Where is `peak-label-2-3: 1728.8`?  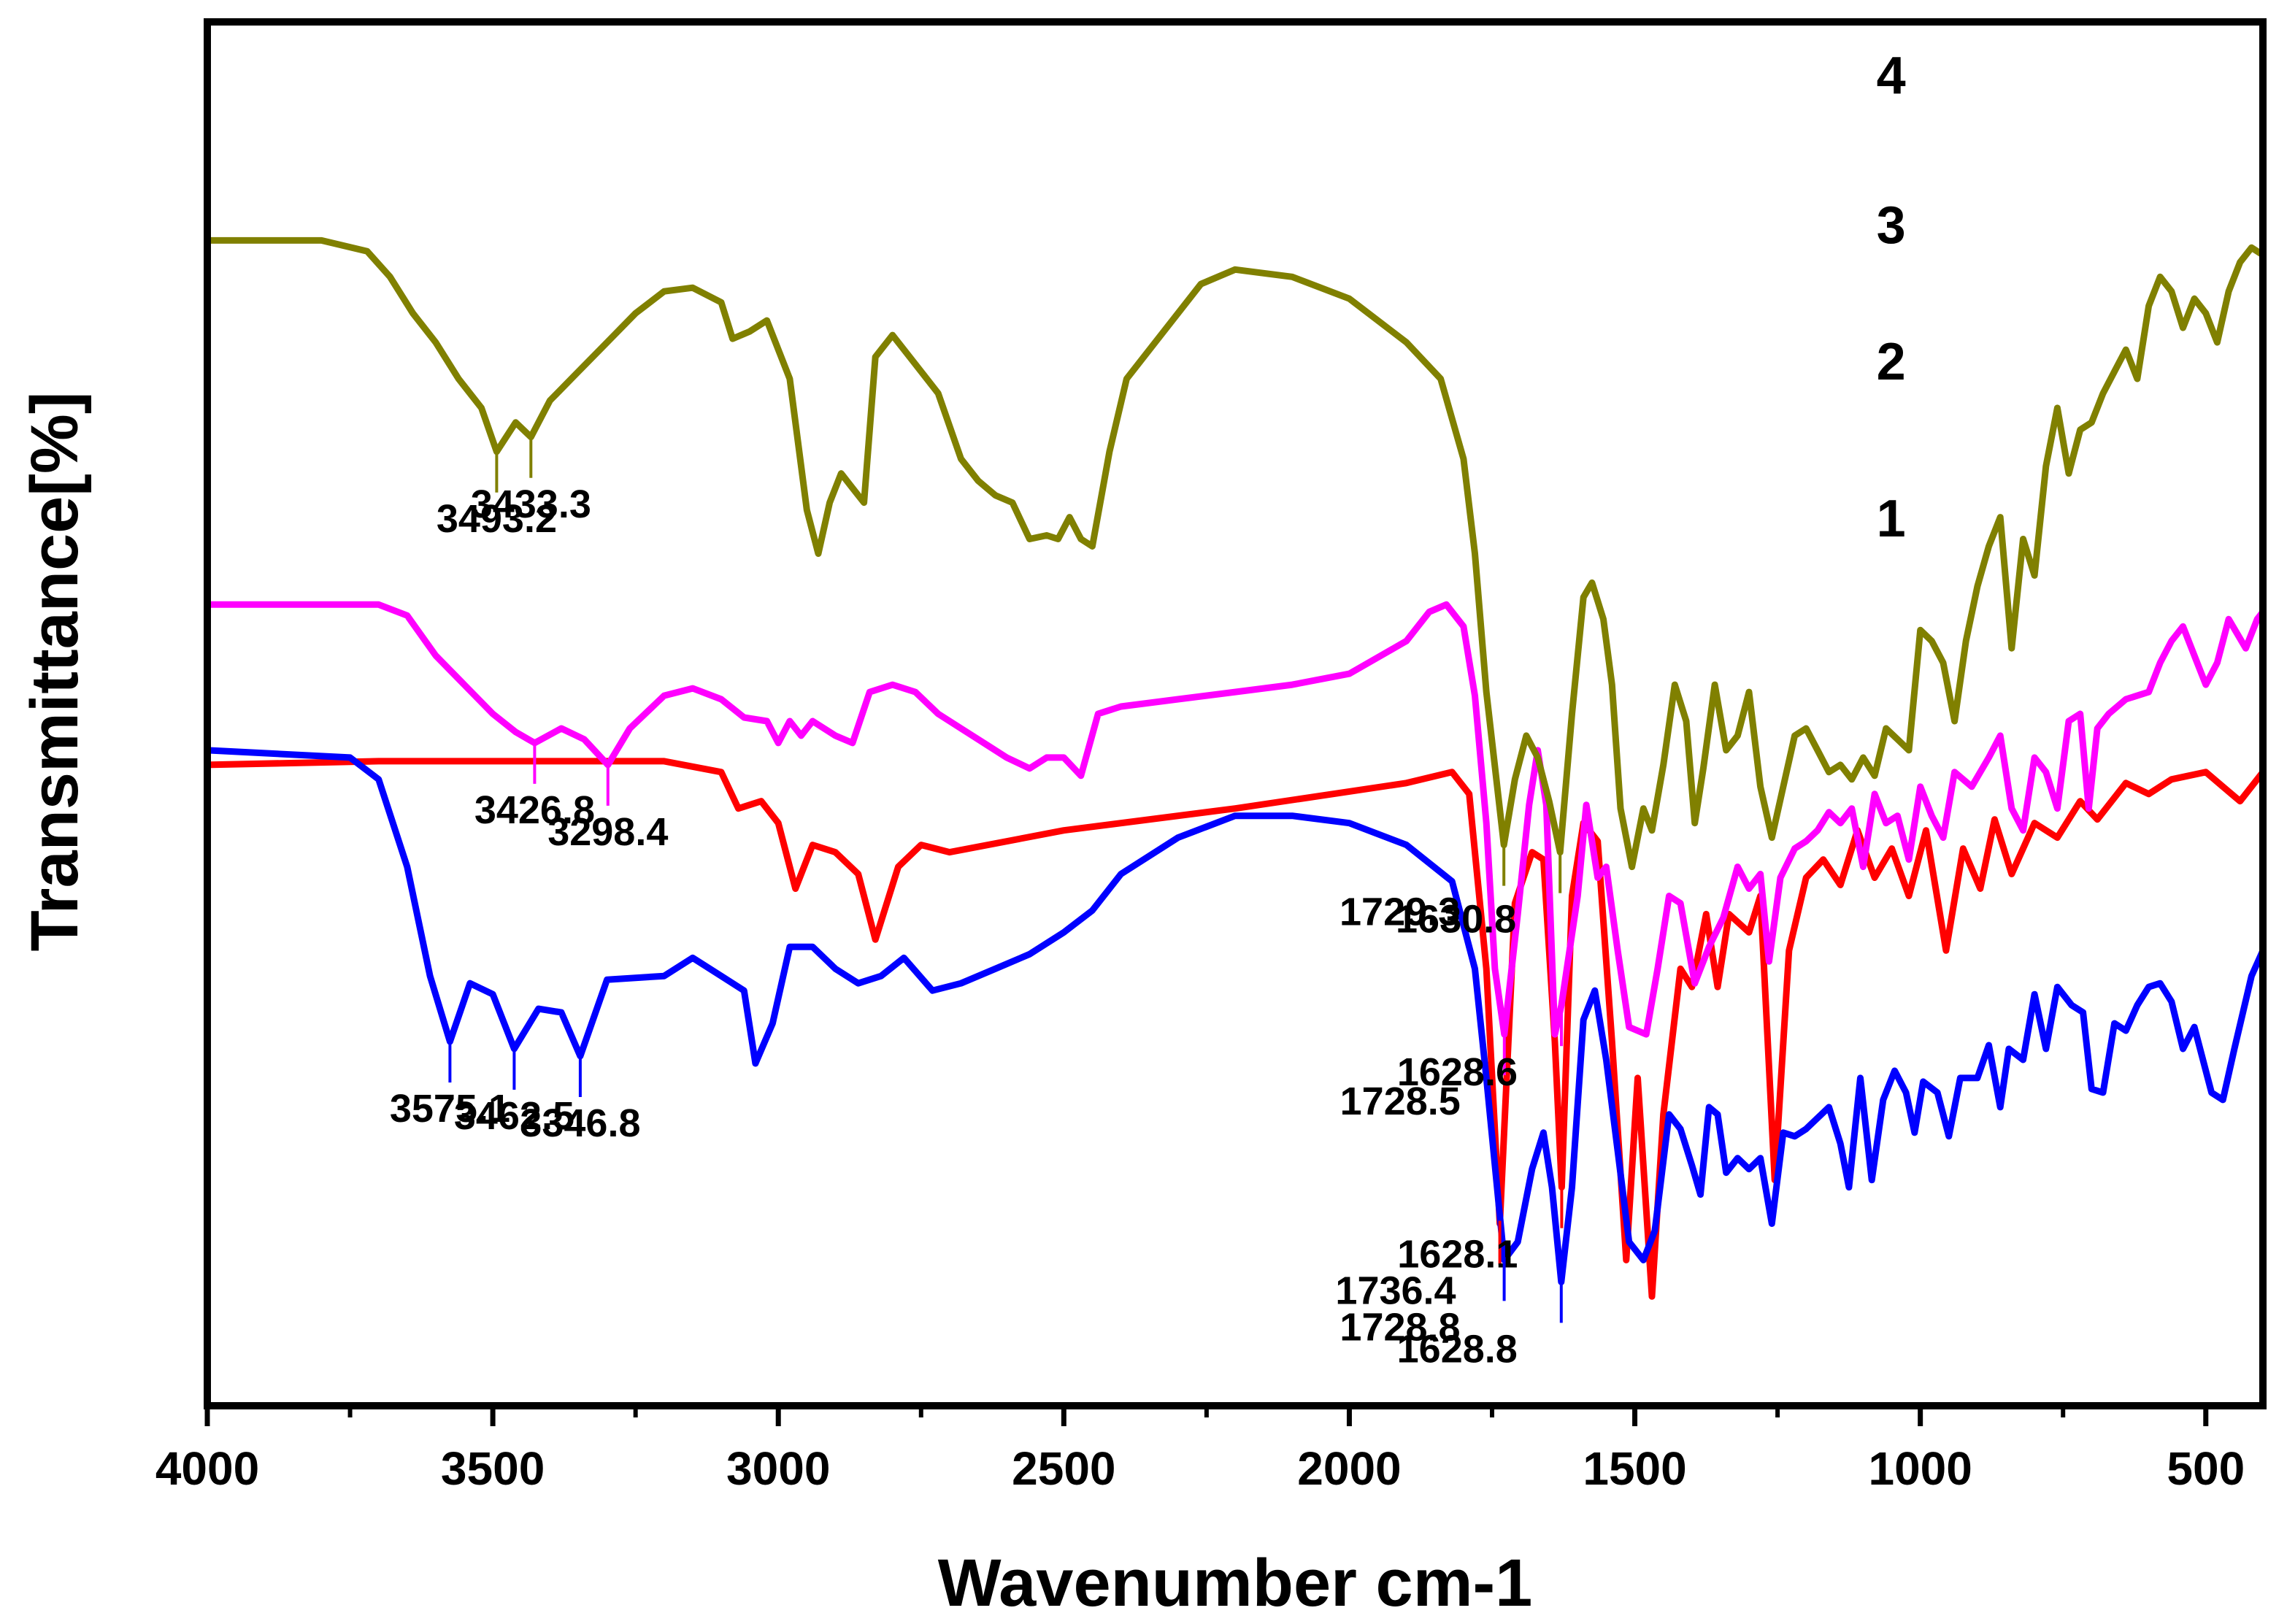 peak-label-2-3: 1728.8 is located at coordinates (1399, 1327).